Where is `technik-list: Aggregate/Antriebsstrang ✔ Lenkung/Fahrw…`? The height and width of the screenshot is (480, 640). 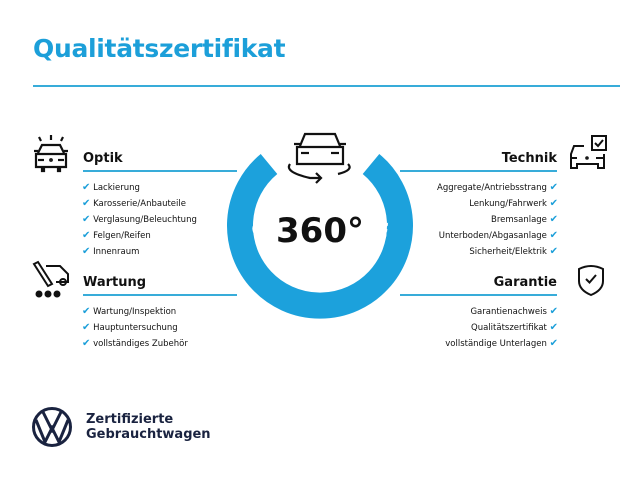
technik-list: Aggregate/Antriebsstrang ✔ Lenkung/Fahrw… is located at coordinates (497, 220).